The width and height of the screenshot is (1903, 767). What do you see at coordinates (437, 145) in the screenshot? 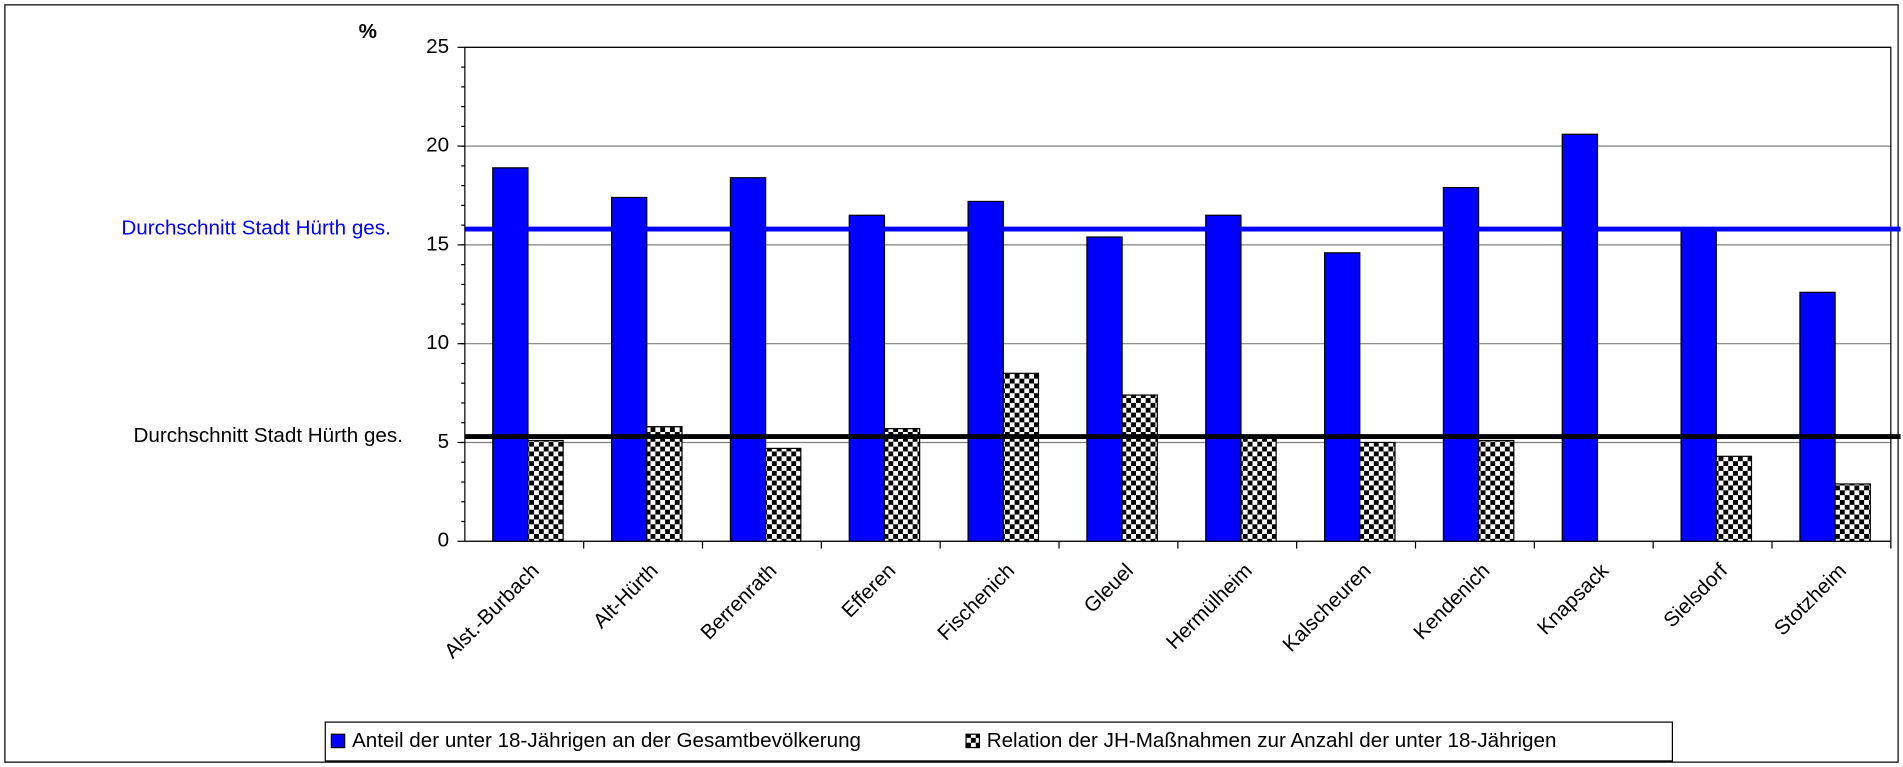
I see `y-tick-label: 20` at bounding box center [437, 145].